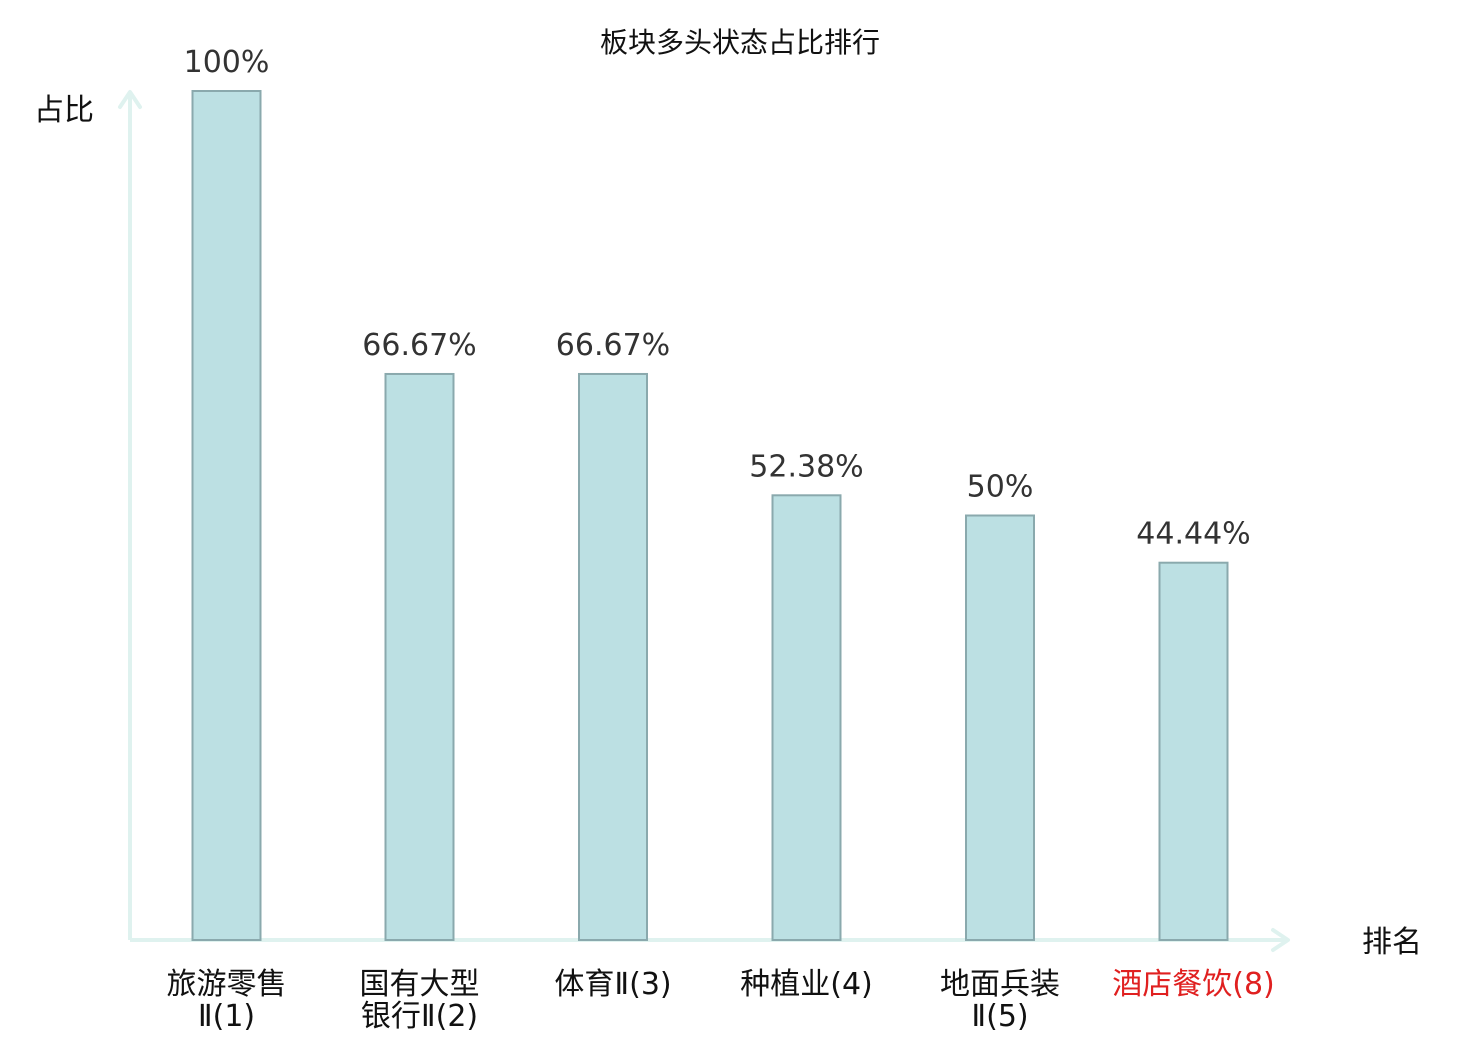 This screenshot has height=1044, width=1480. What do you see at coordinates (419, 1016) in the screenshot?
I see `category-label-line2: 银行Ⅱ(2)` at bounding box center [419, 1016].